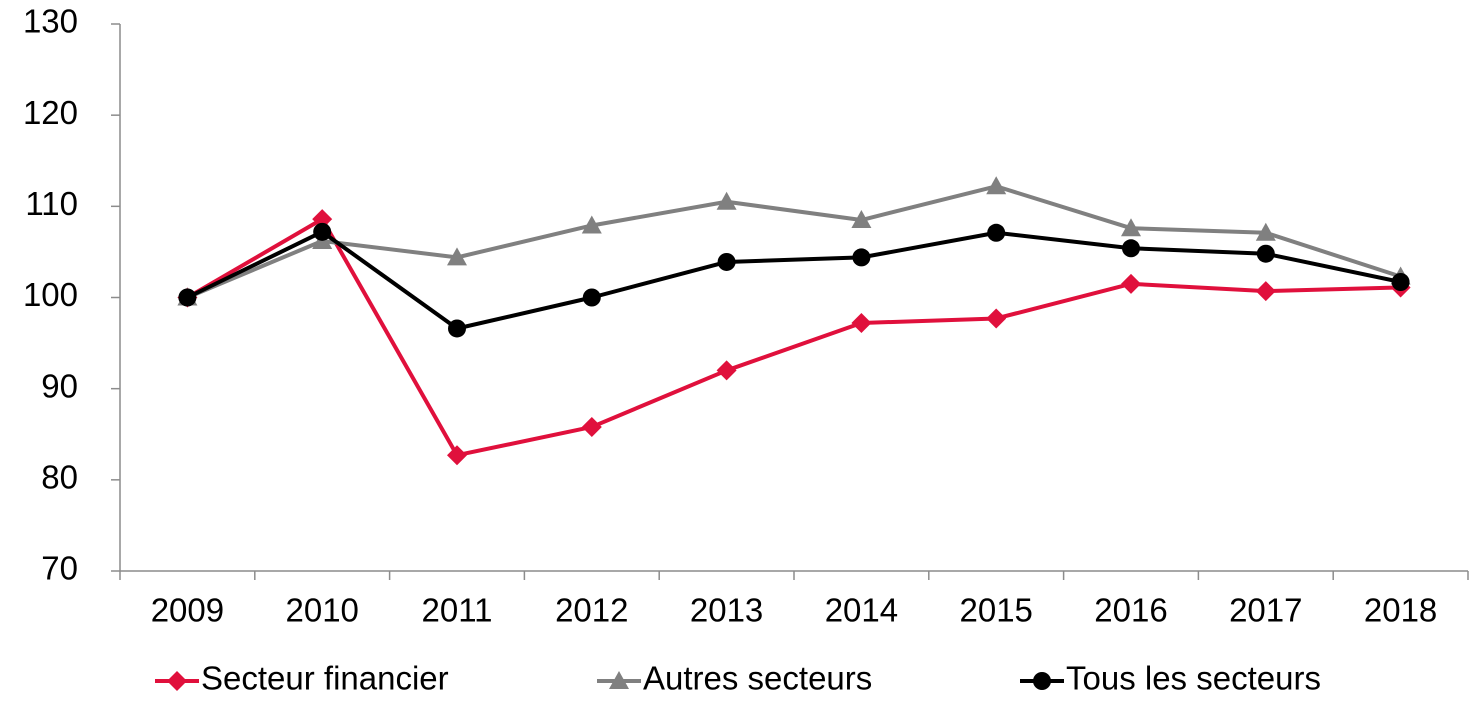 The width and height of the screenshot is (1482, 709). What do you see at coordinates (757, 678) in the screenshot?
I see `legend-label: Autres secteurs` at bounding box center [757, 678].